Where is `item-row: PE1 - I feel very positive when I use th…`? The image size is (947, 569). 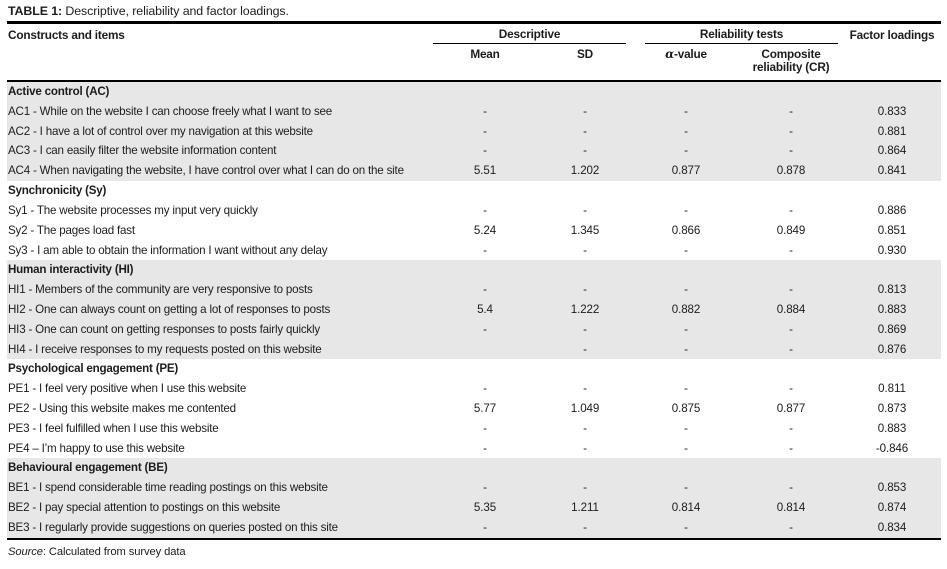
item-row: PE1 - I feel very positive when I use th… is located at coordinates (474, 389).